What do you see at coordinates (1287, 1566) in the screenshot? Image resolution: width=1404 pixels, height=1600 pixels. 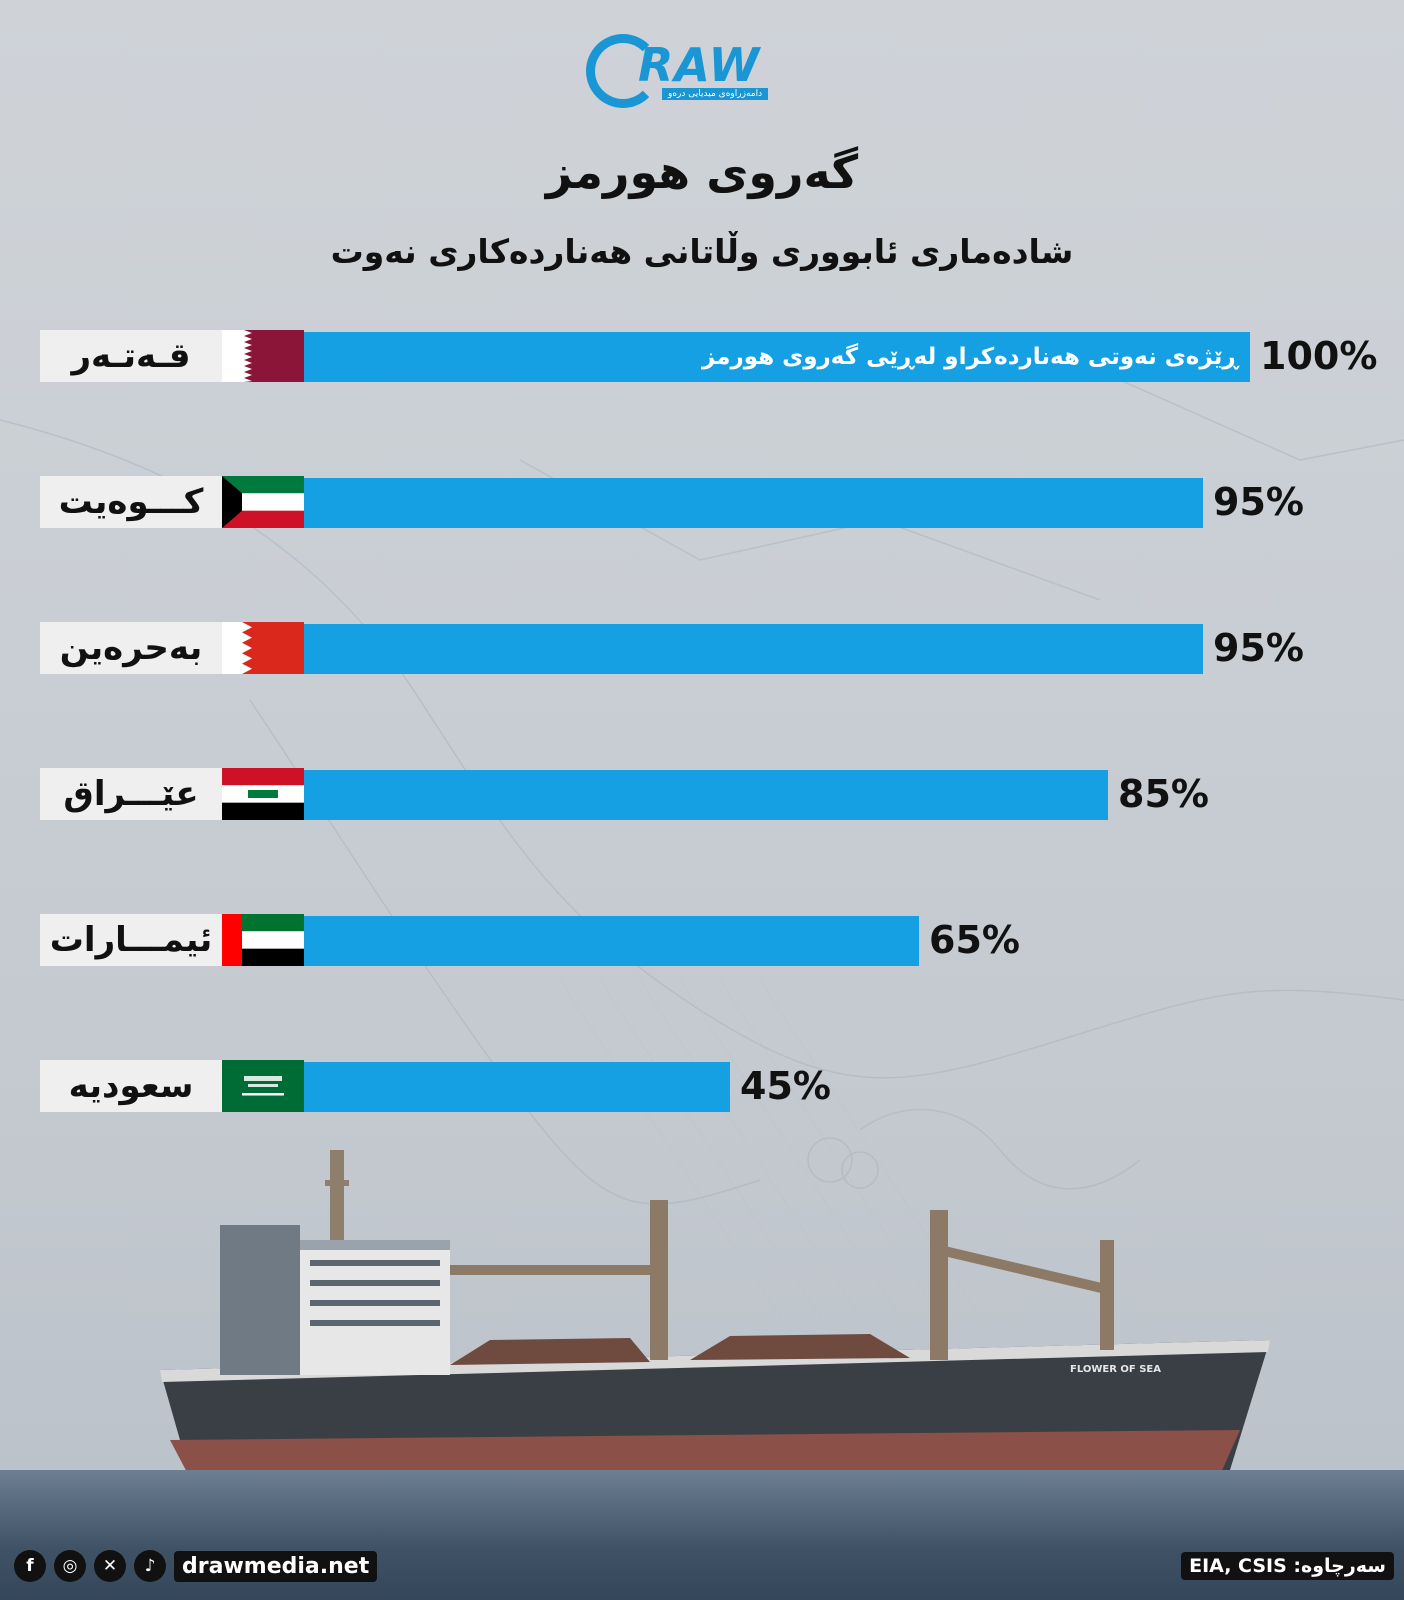 I see `source-note: سەرچاوە: EIA, CSIS` at bounding box center [1287, 1566].